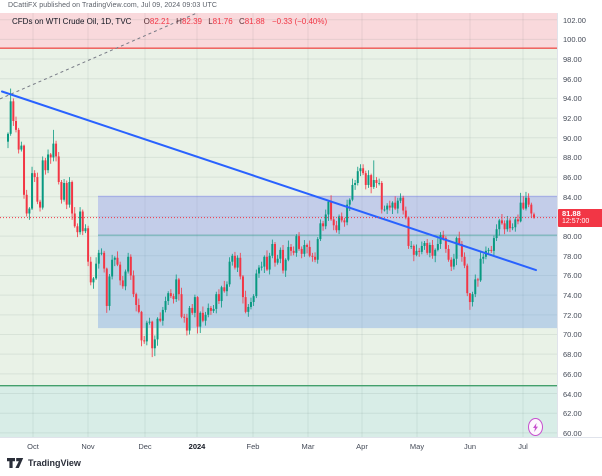 The image size is (602, 476). I want to click on ohlc-high-value: 82.39, so click(191, 21).